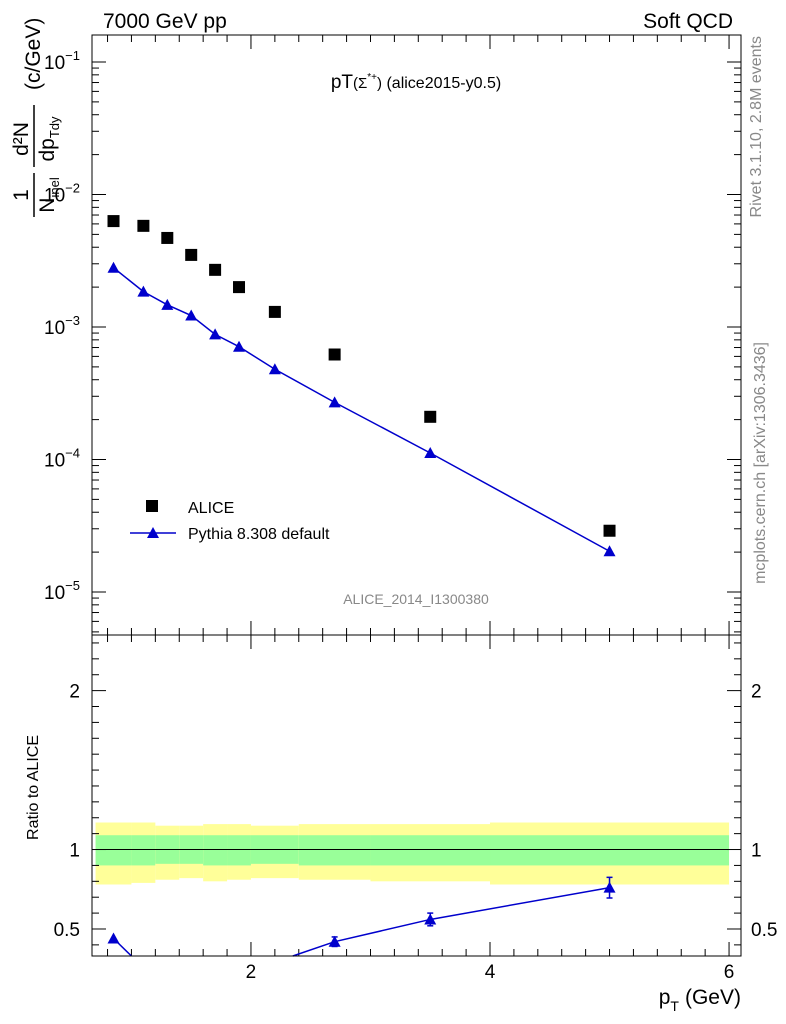 This screenshot has width=786, height=1024. Describe the element at coordinates (360, 83) in the screenshot. I see `plot-title-symbol: (Σ` at that location.